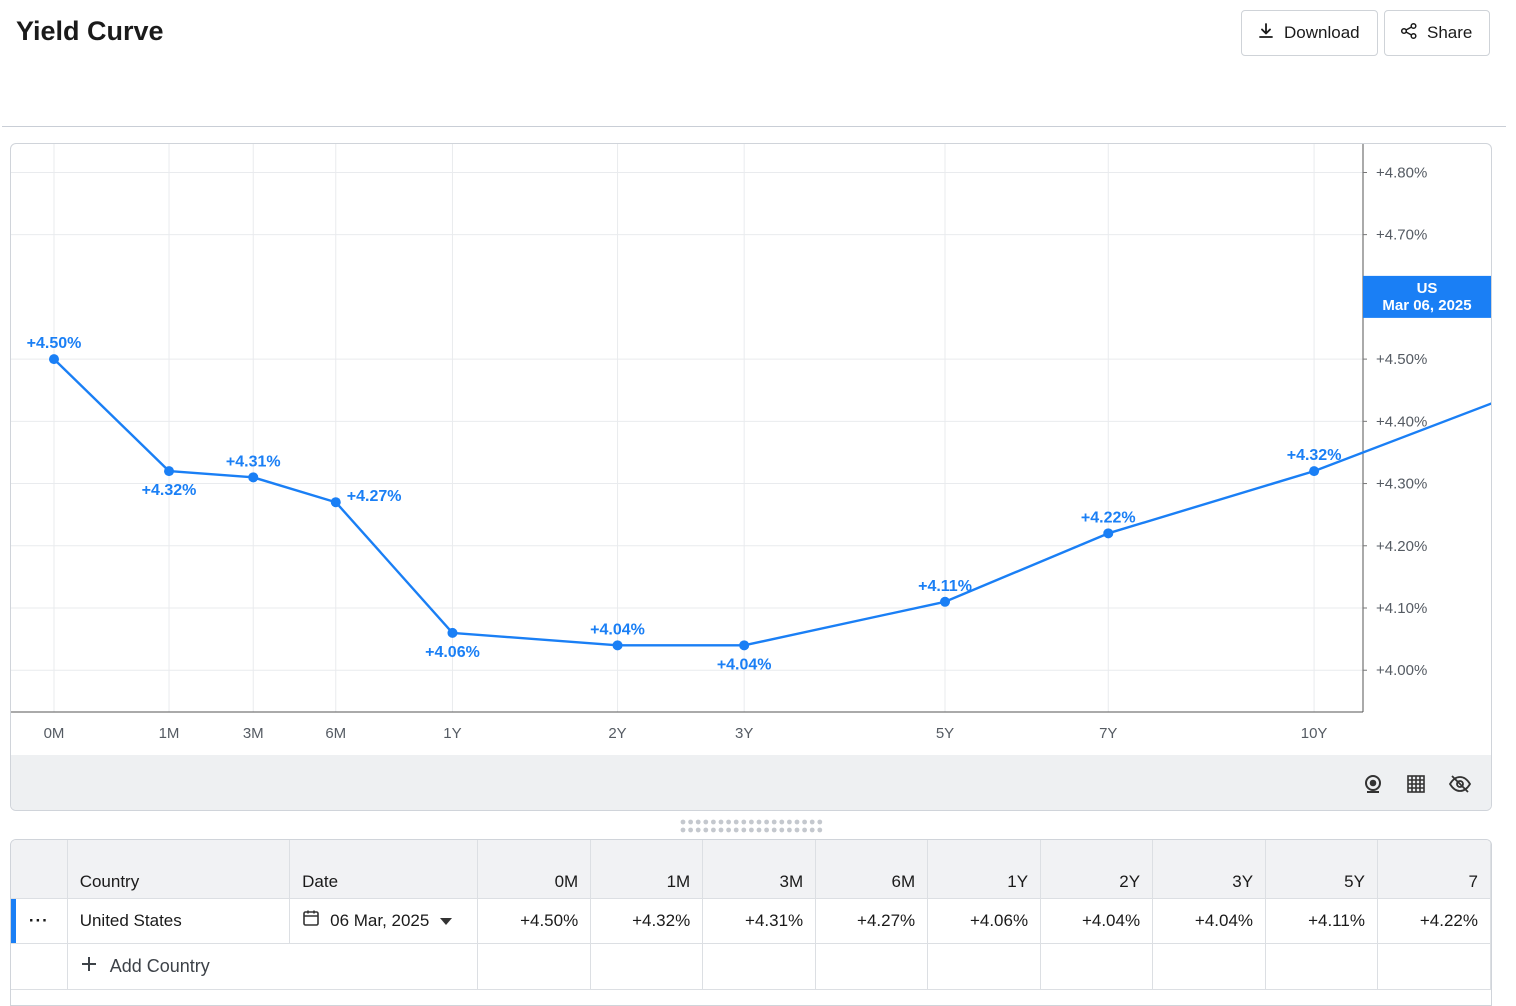  What do you see at coordinates (647, 921) in the screenshot?
I see `yield-cell-1m: +4.32%` at bounding box center [647, 921].